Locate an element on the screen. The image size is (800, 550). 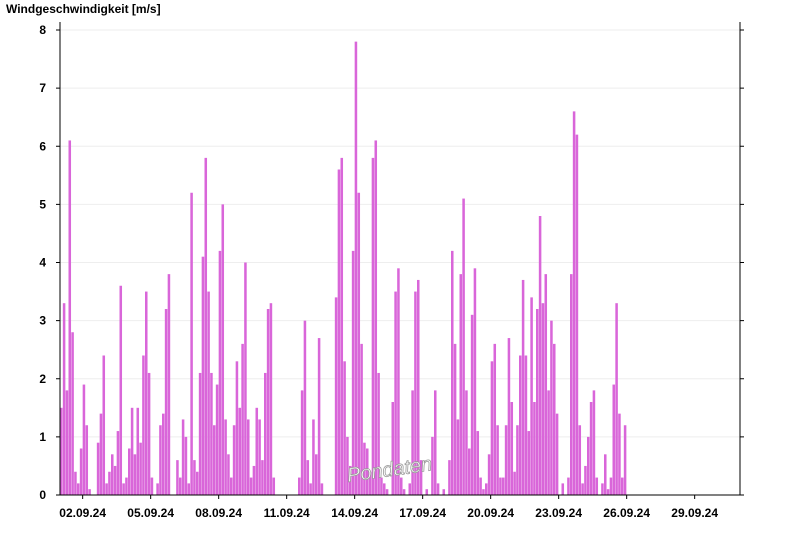
y-tick-label: 1 is located at coordinates (42, 437).